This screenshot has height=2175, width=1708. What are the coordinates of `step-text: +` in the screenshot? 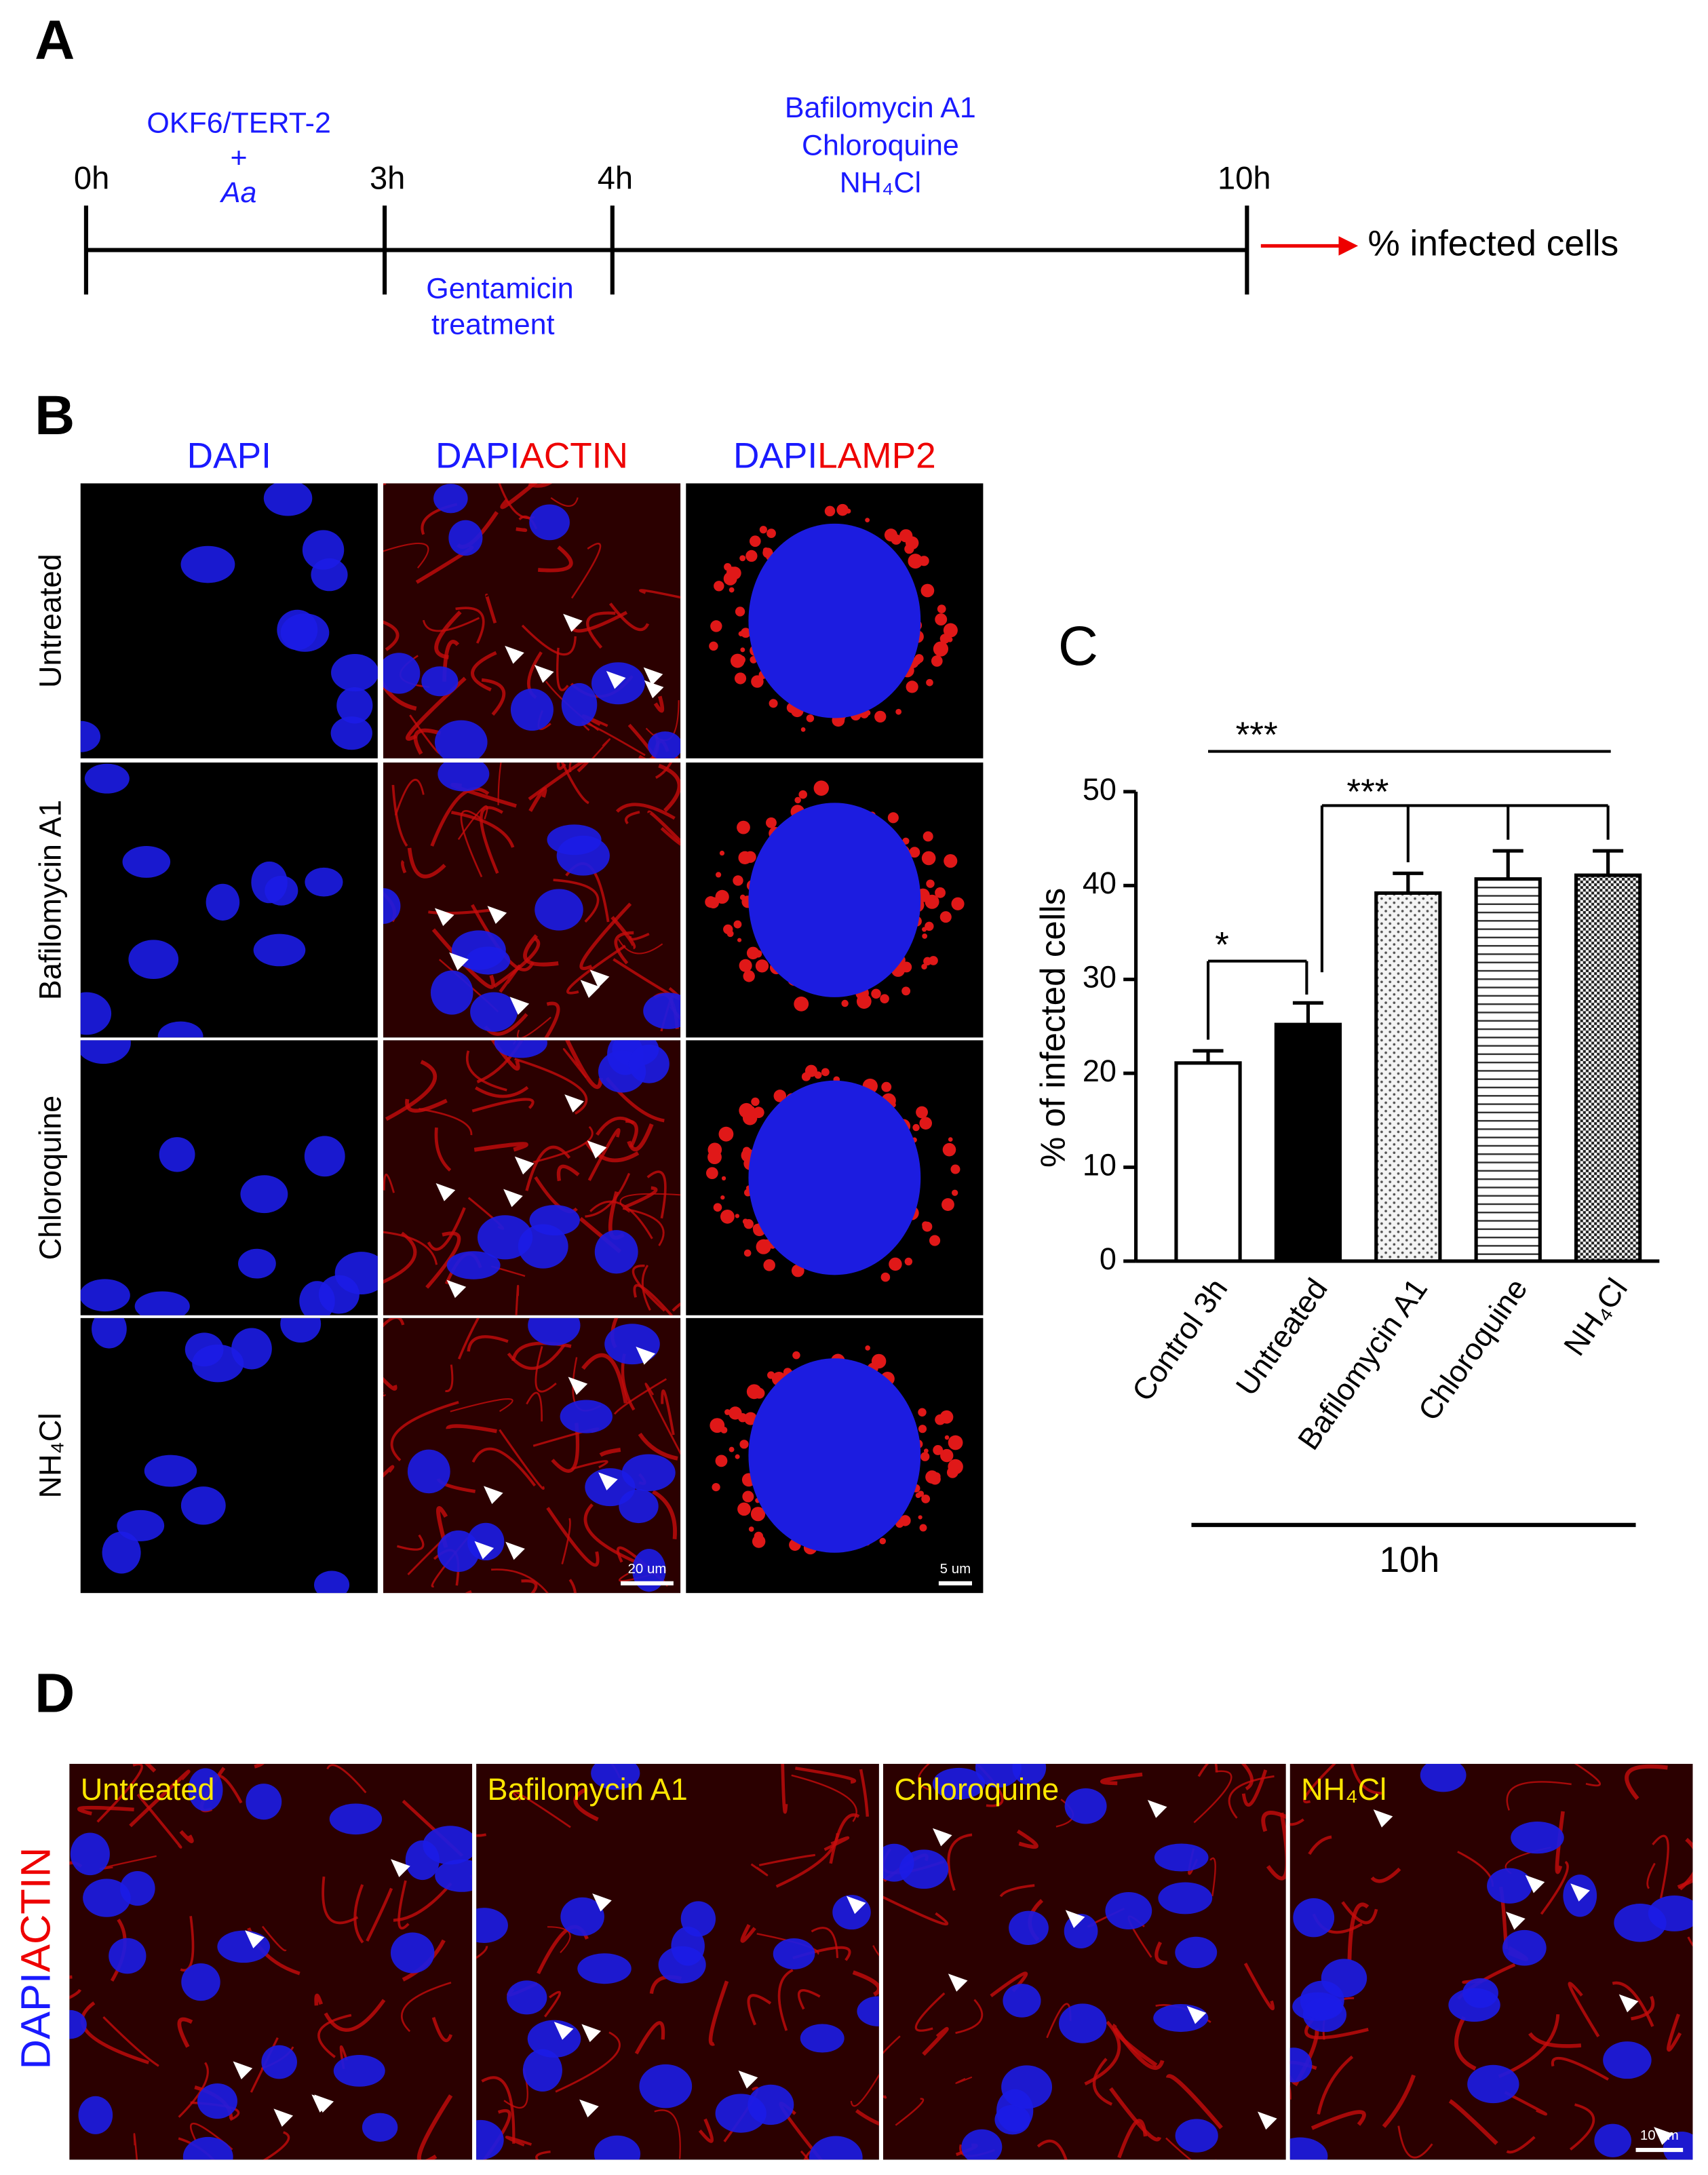 It's located at (239, 158).